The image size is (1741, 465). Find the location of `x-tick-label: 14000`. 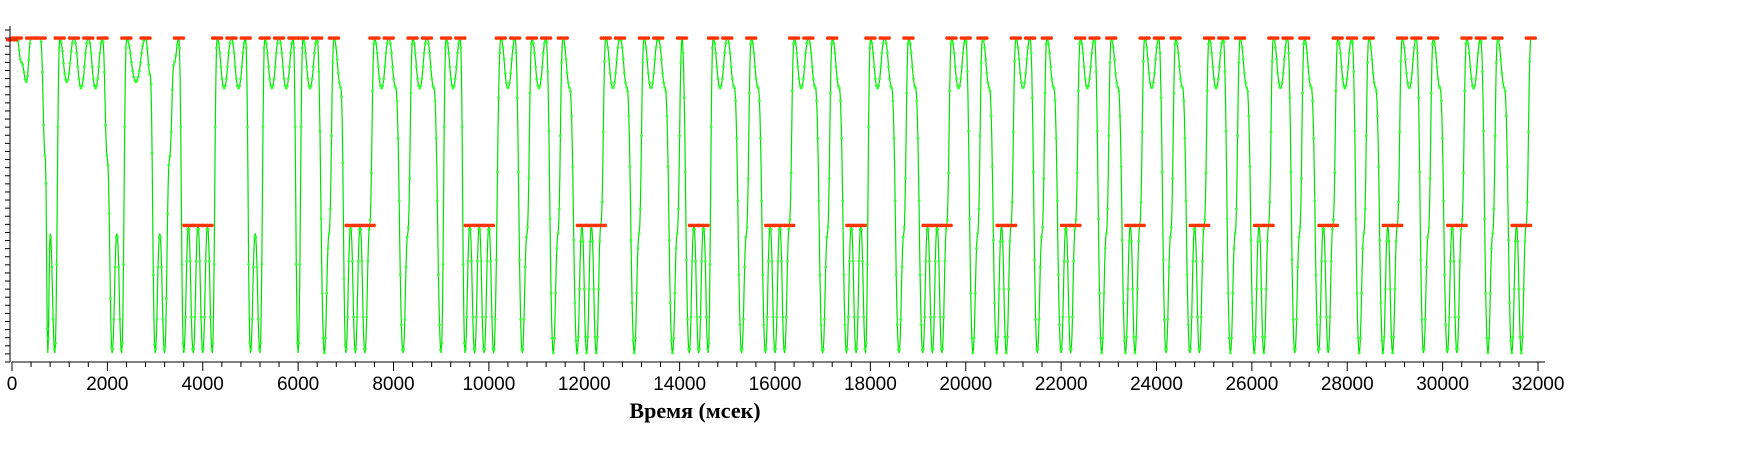

x-tick-label: 14000 is located at coordinates (679, 384).